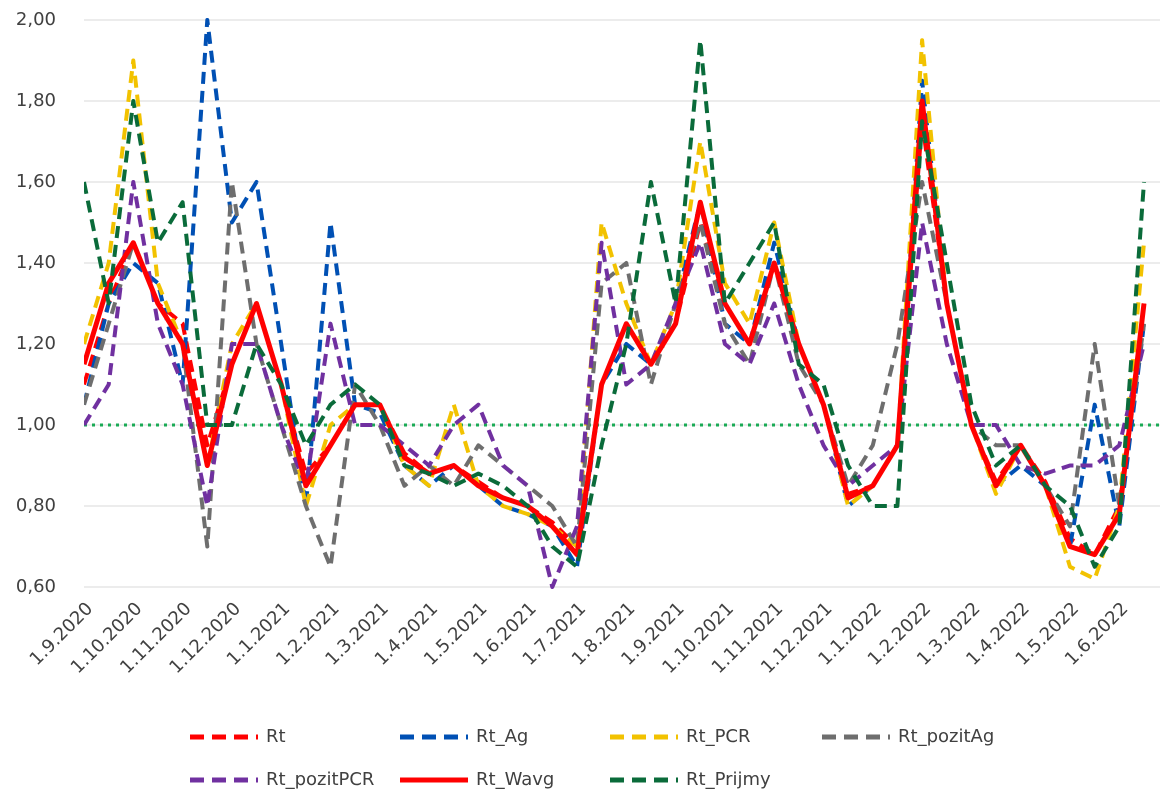 Image resolution: width=1162 pixels, height=799 pixels. Describe the element at coordinates (36, 100) in the screenshot. I see `y-tick-label: 1,80` at that location.